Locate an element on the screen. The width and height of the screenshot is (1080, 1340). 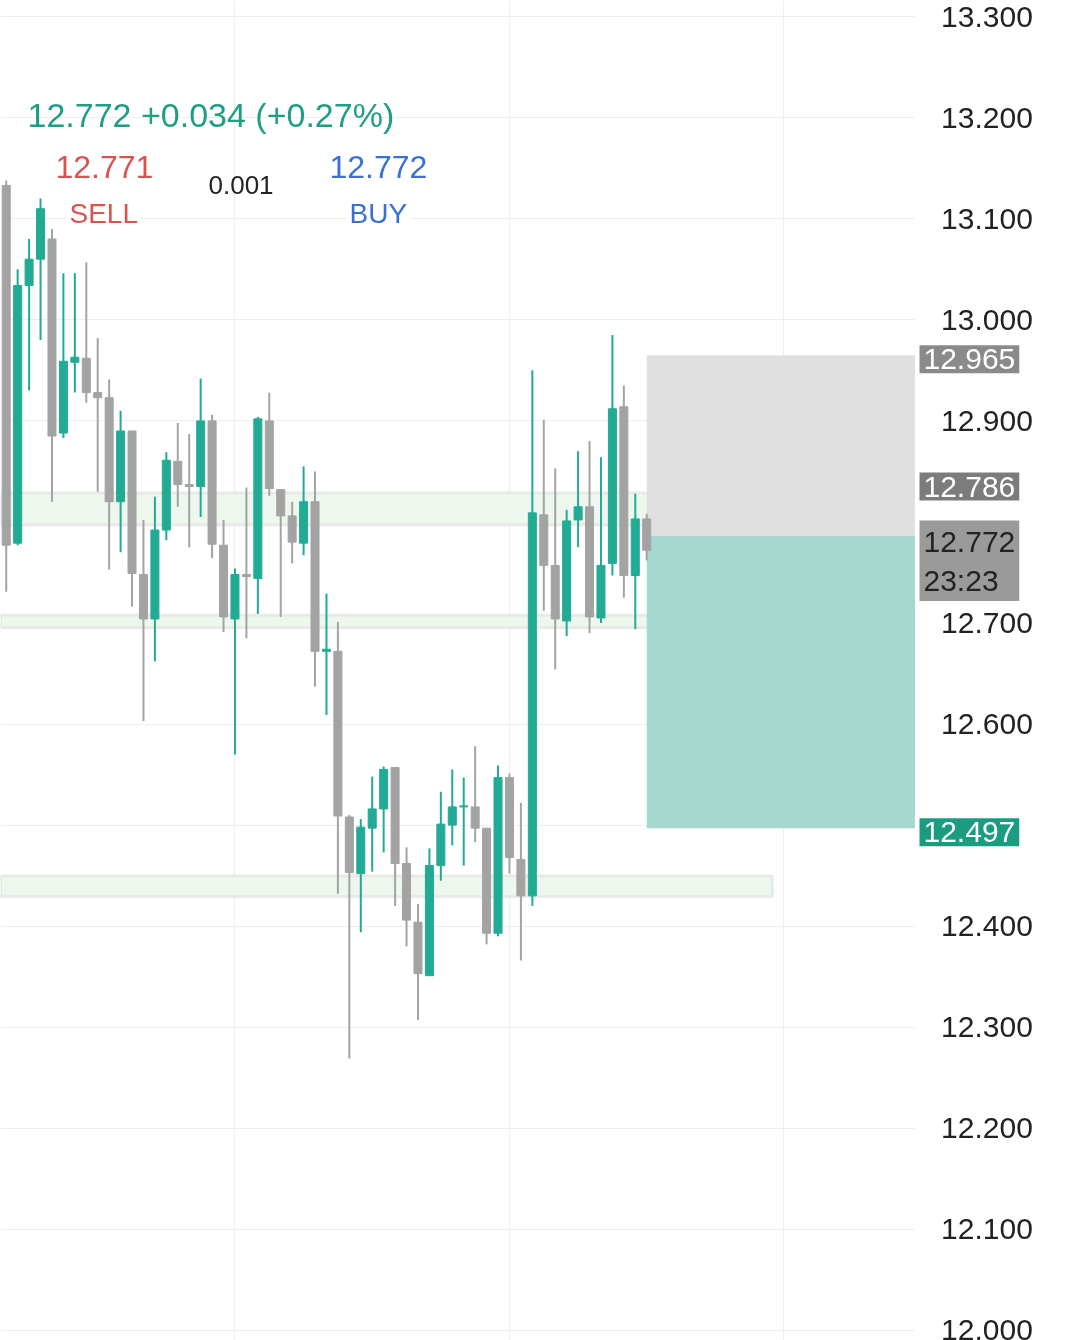
y-tick-label: 12.400 is located at coordinates (987, 926).